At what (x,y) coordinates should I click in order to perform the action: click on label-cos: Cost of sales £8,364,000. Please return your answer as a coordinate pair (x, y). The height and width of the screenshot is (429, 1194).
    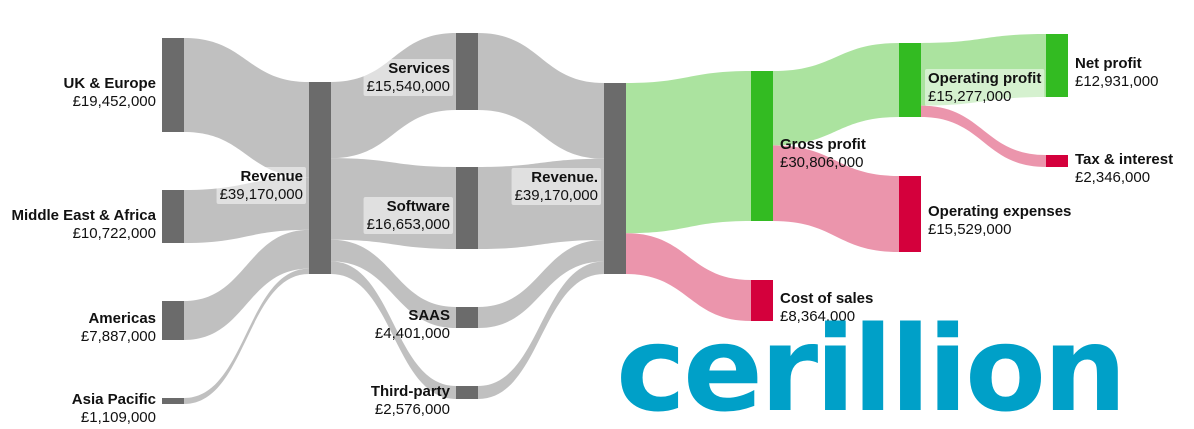
    Looking at the image, I should click on (826, 307).